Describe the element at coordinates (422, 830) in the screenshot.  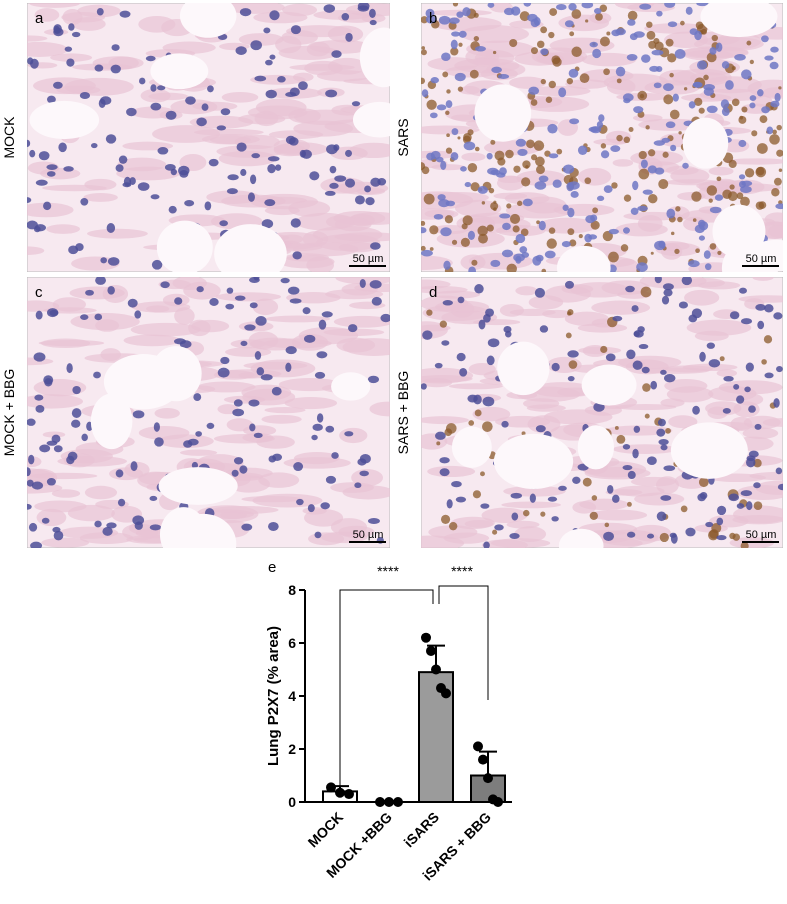
I see `x-tick-label: iSARS` at that location.